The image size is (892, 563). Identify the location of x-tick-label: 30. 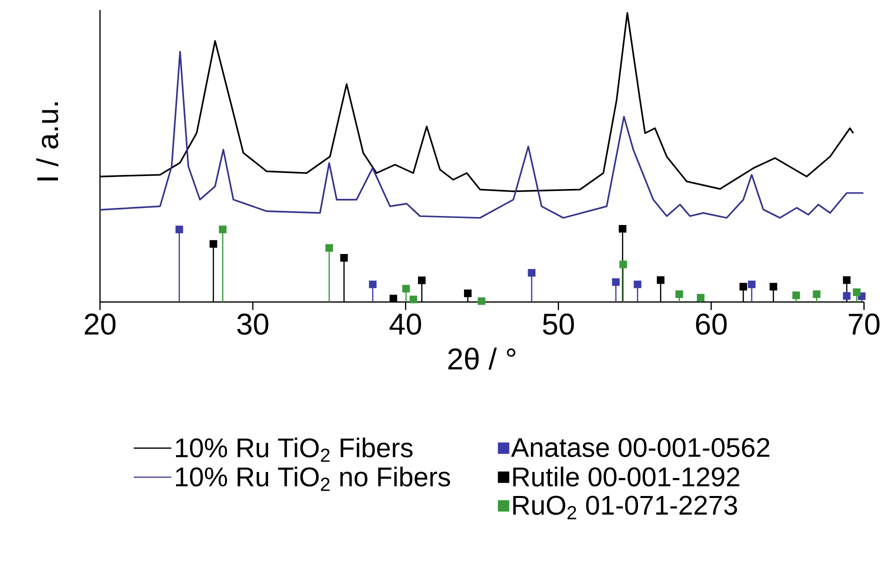
(252, 324).